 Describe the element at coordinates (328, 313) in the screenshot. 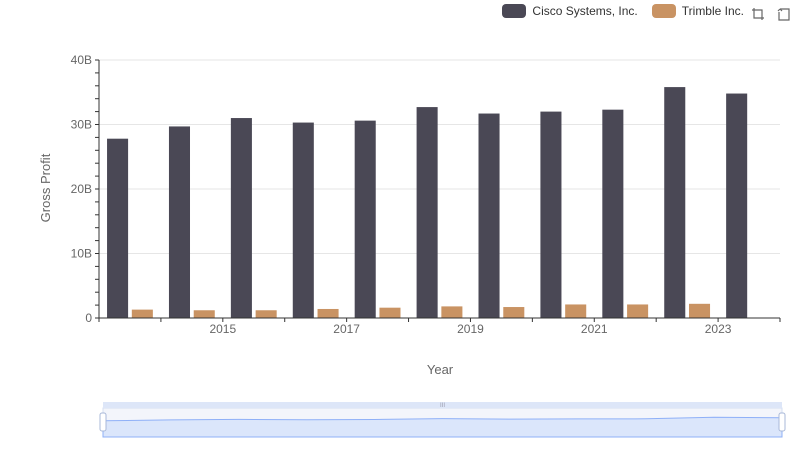

I see `bar-trimble-2017` at that location.